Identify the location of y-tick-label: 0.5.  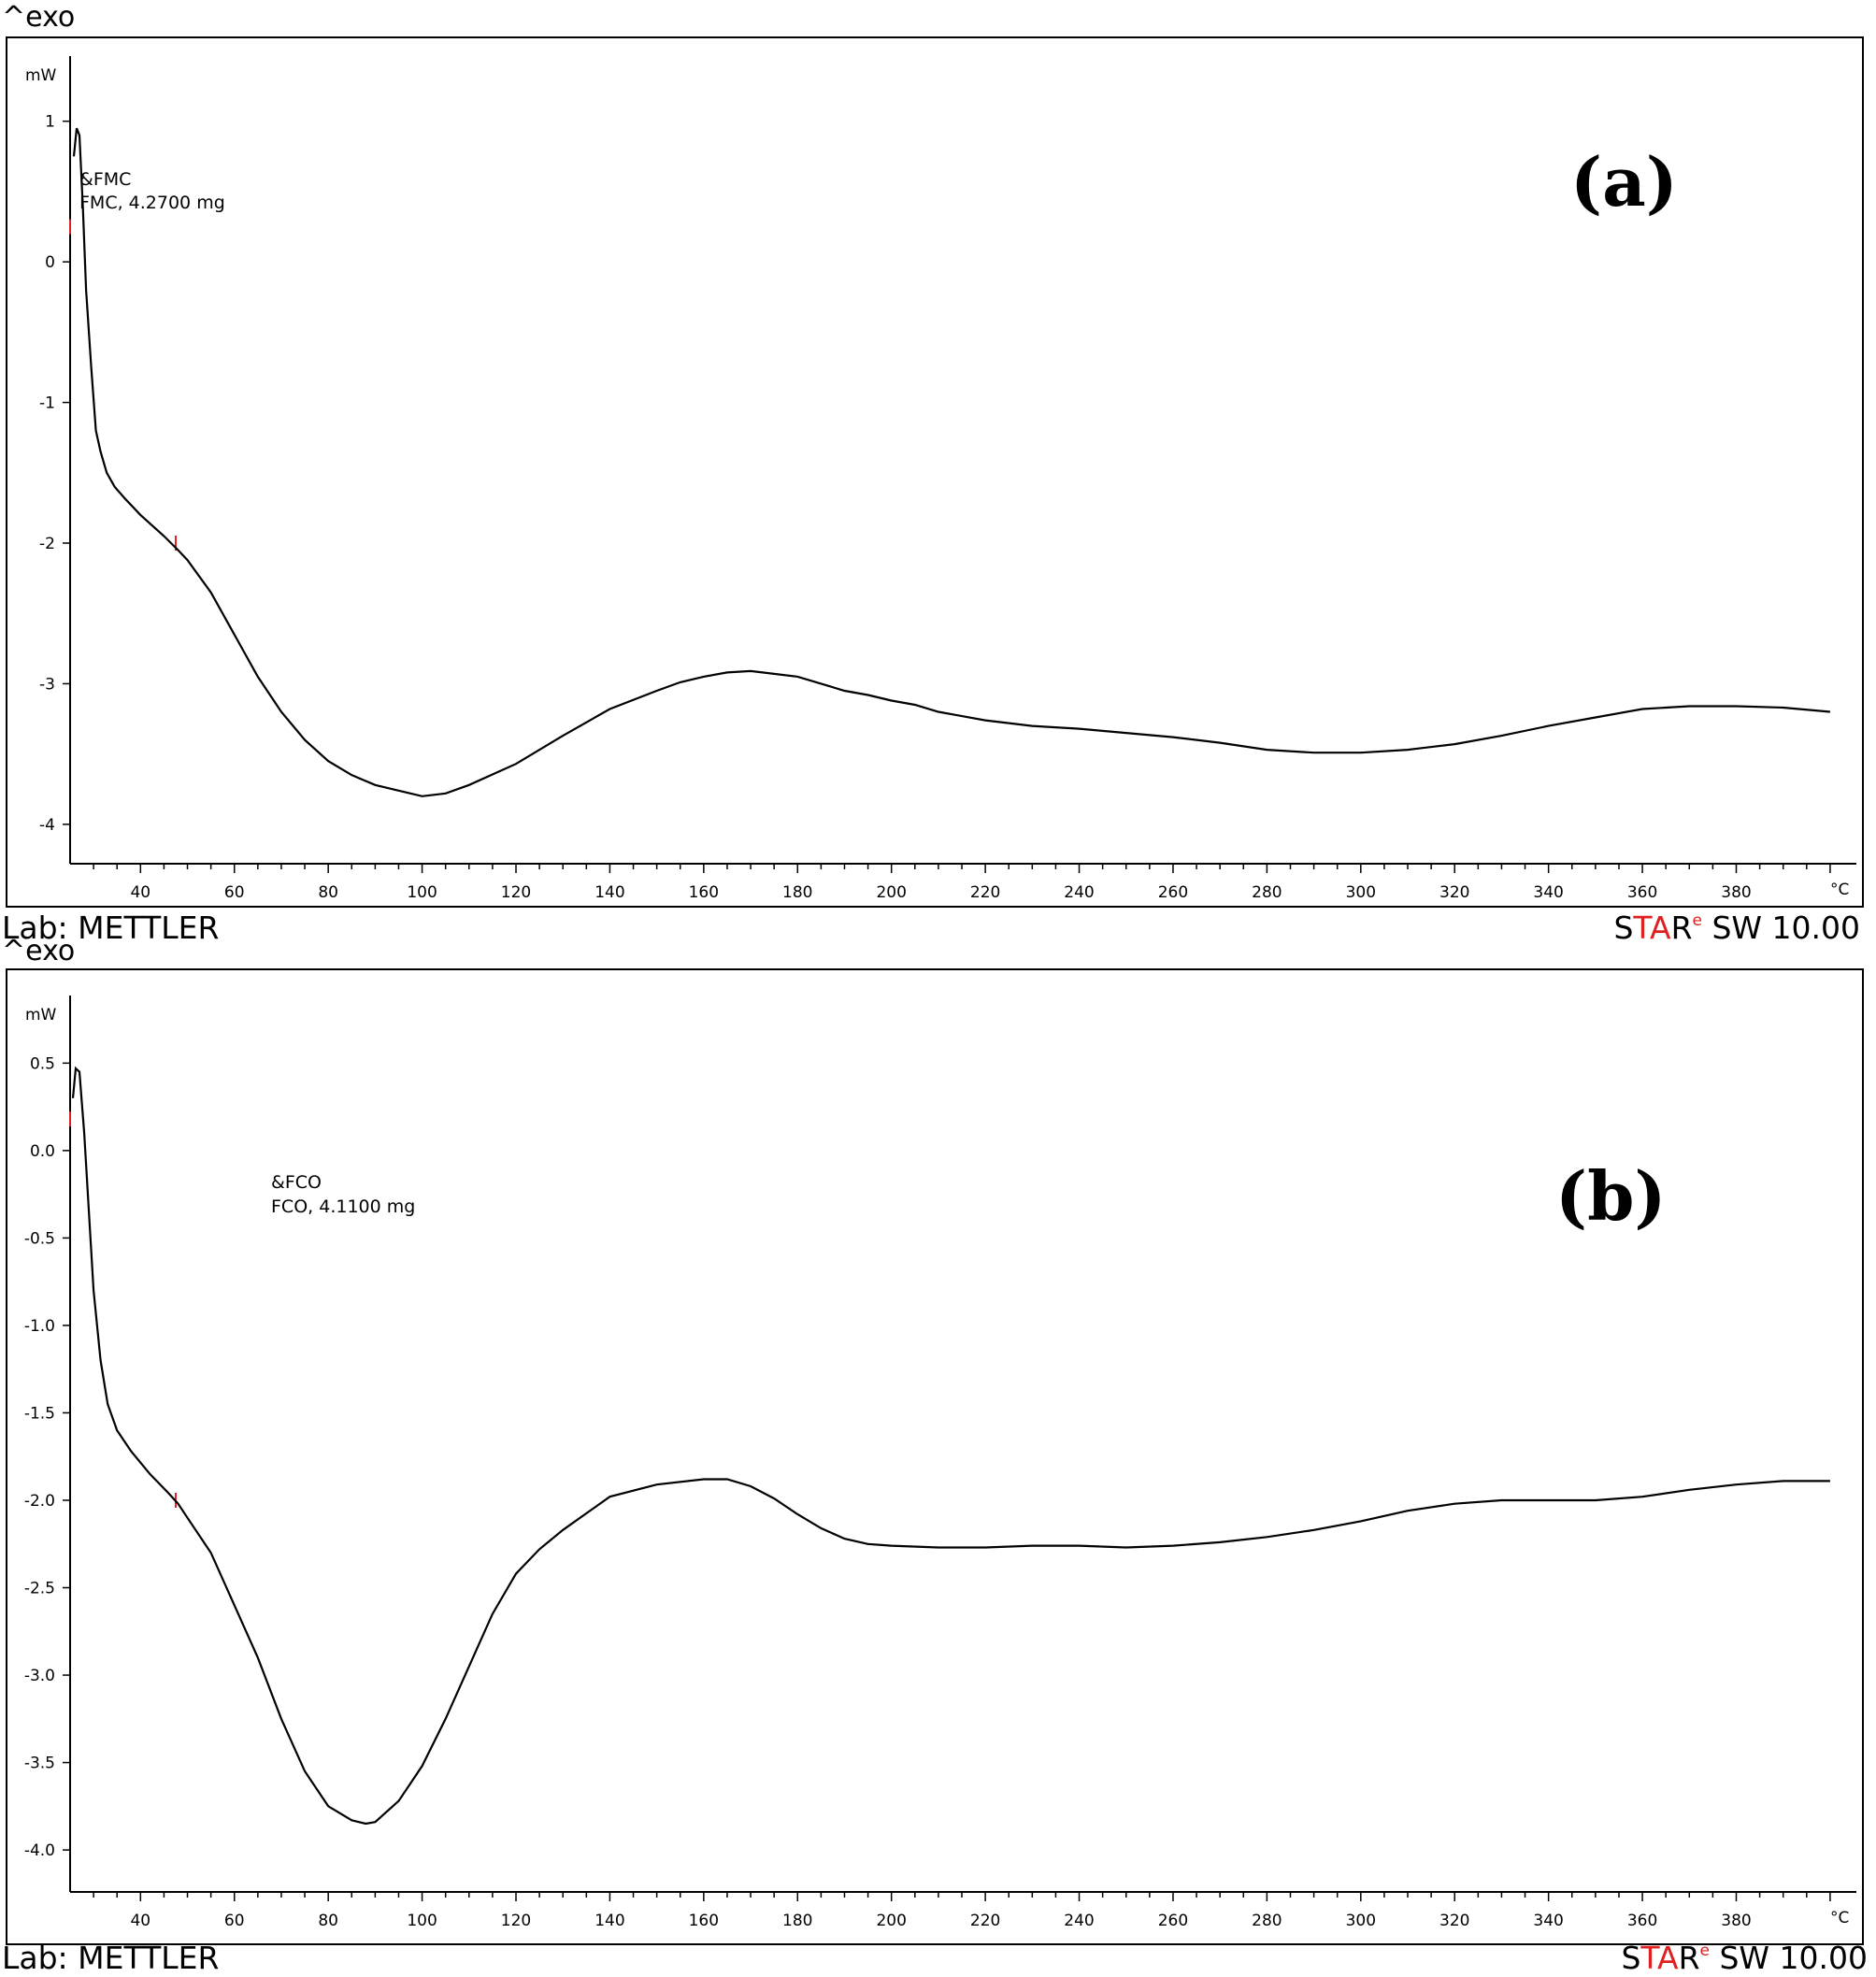
(42, 1063).